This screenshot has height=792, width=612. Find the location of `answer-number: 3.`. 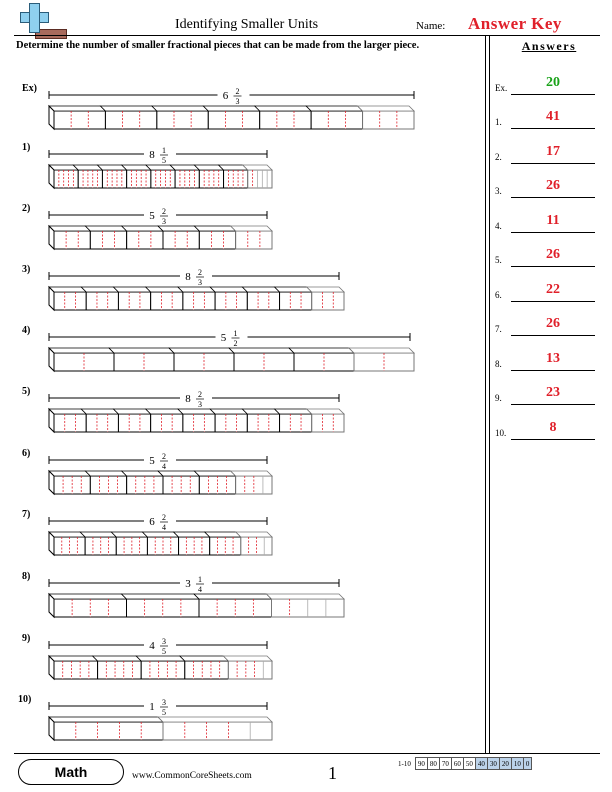

answer-number: 3. is located at coordinates (498, 191).